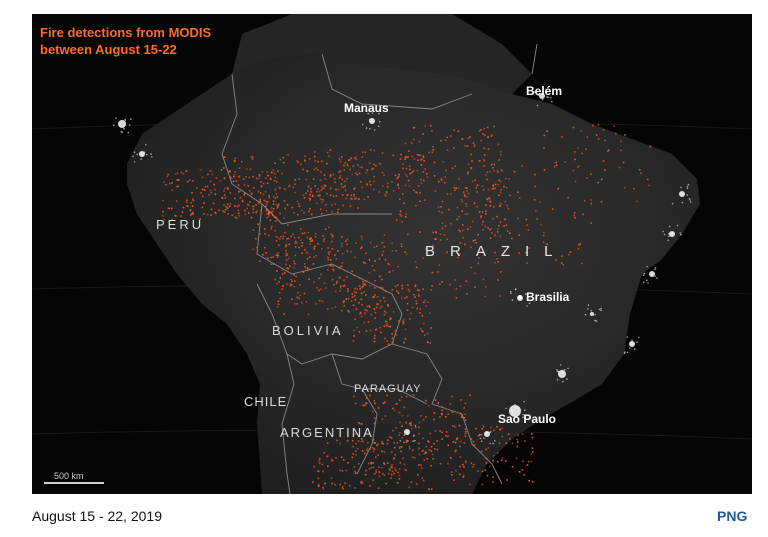 The width and height of the screenshot is (768, 537). I want to click on northern-coast, so click(382, 54).